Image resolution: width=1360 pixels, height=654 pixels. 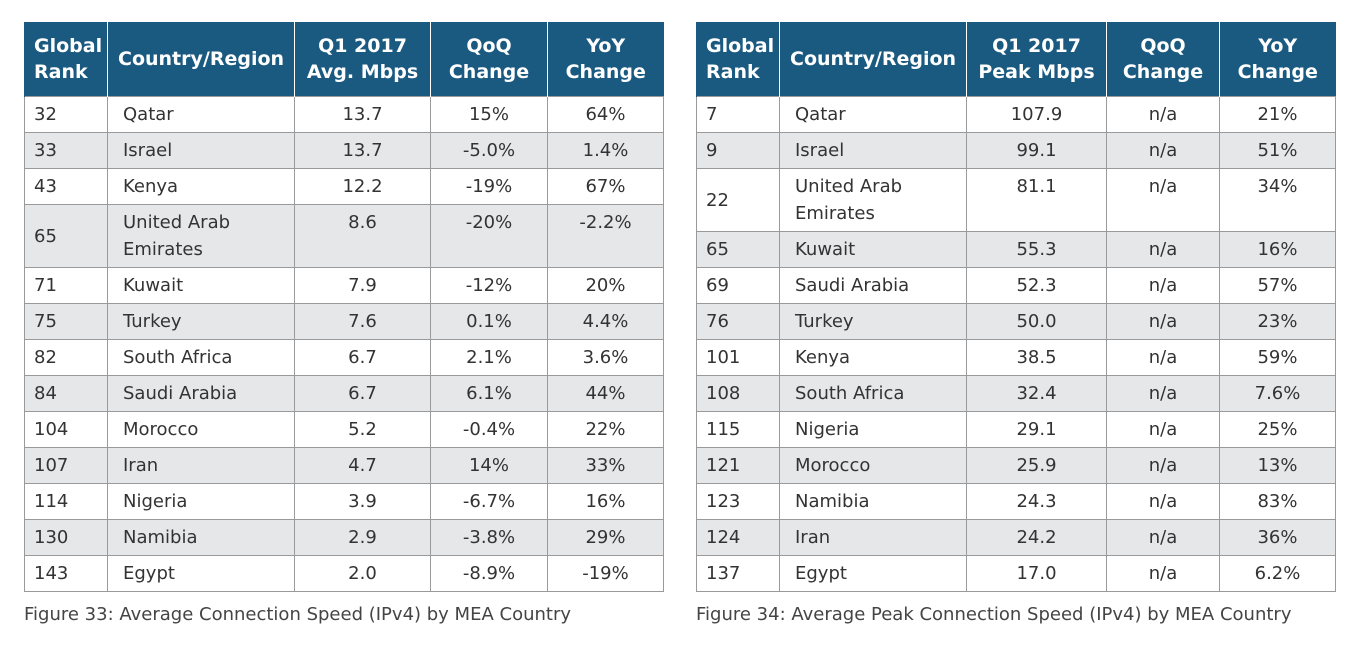 What do you see at coordinates (738, 573) in the screenshot?
I see `rank-cell: 137` at bounding box center [738, 573].